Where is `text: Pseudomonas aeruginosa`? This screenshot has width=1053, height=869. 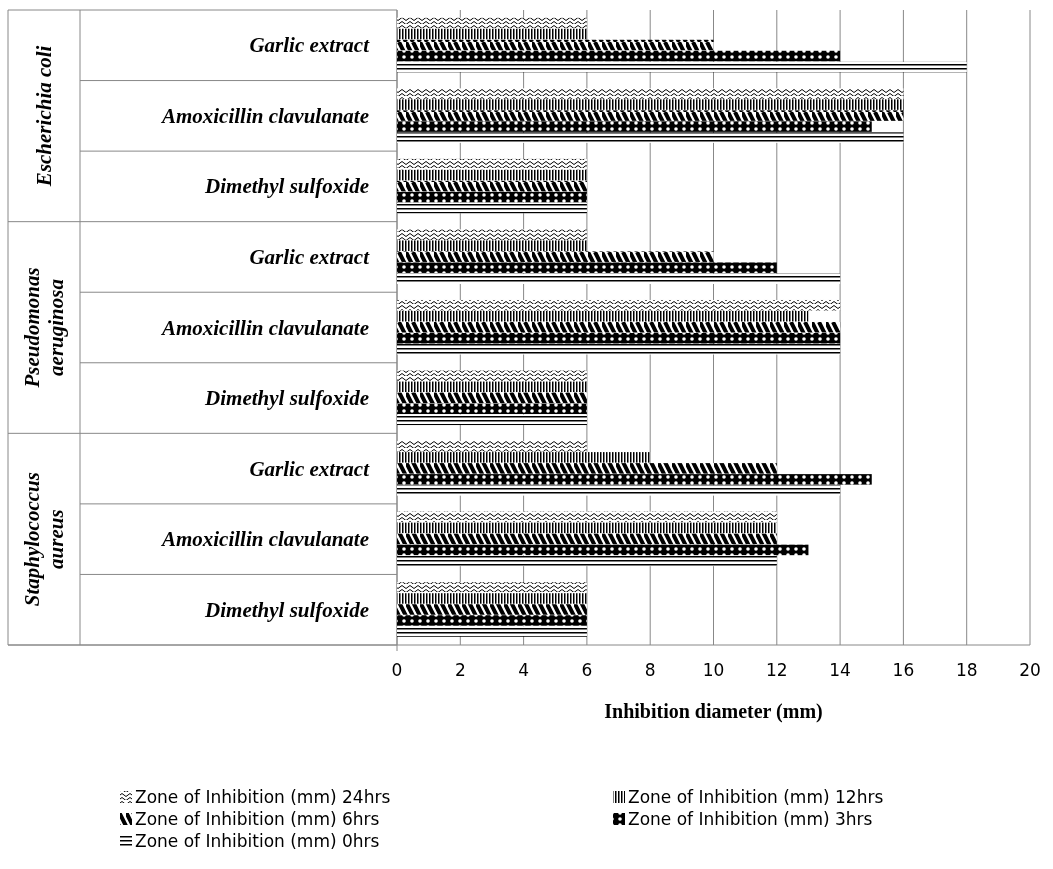
text: Pseudomonas aeruginosa is located at coordinates (44, 328).